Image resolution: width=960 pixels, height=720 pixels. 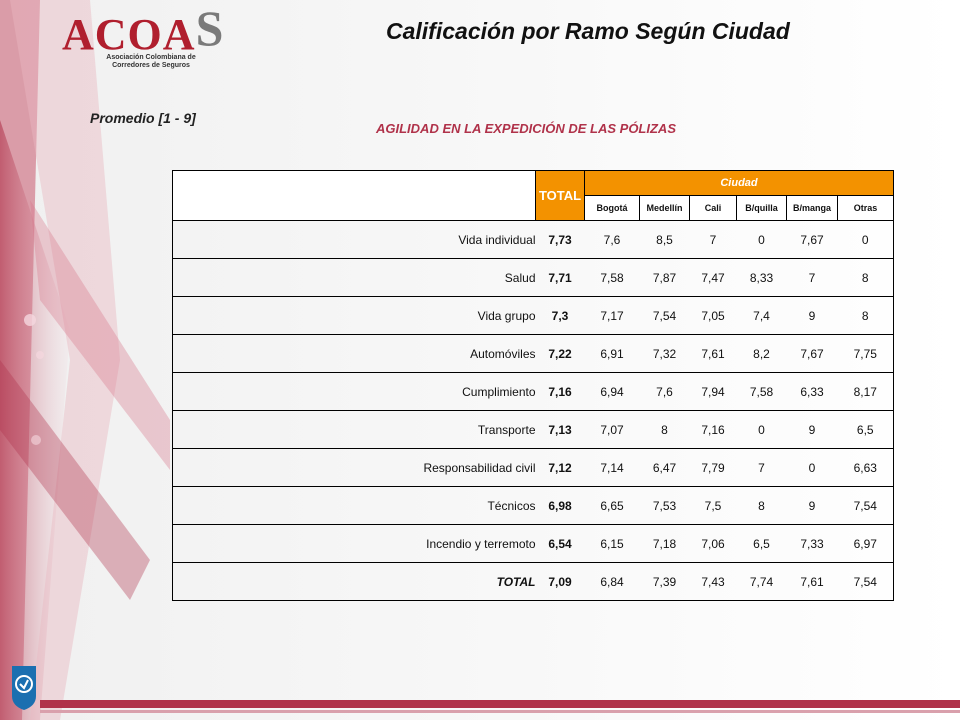 I want to click on header-city: Cali, so click(x=713, y=208).